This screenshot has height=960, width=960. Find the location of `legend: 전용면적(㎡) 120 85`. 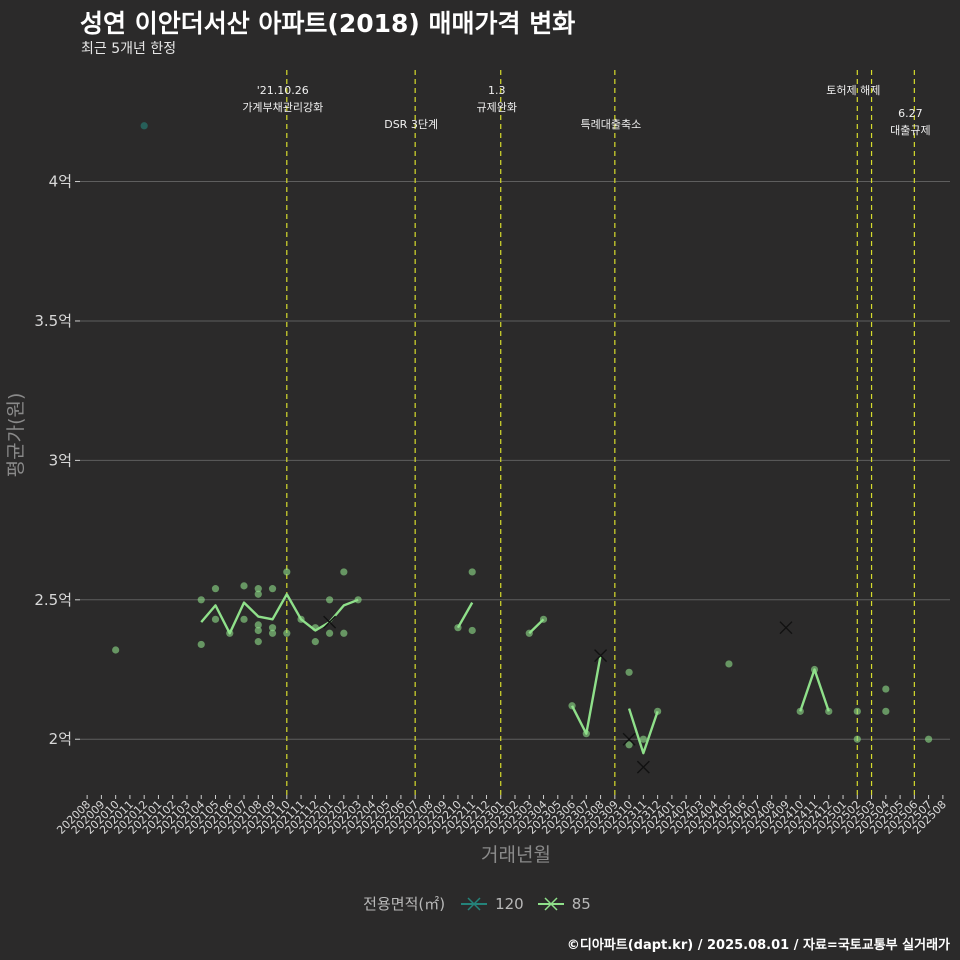

legend: 전용면적(㎡) 120 85 is located at coordinates (480, 903).